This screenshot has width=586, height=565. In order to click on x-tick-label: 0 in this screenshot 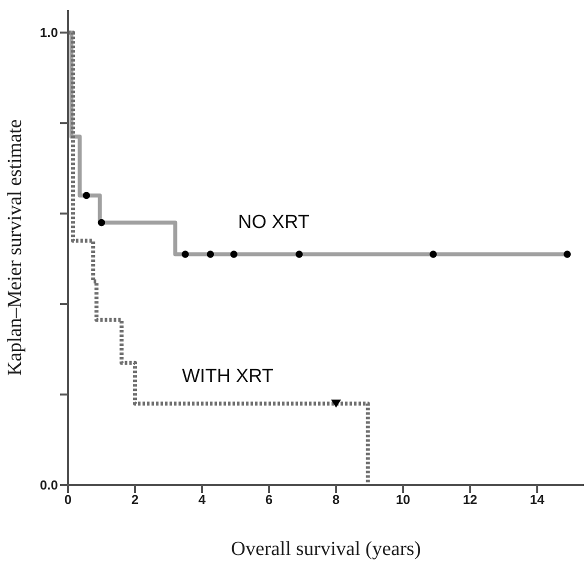, I will do `click(68, 500)`.